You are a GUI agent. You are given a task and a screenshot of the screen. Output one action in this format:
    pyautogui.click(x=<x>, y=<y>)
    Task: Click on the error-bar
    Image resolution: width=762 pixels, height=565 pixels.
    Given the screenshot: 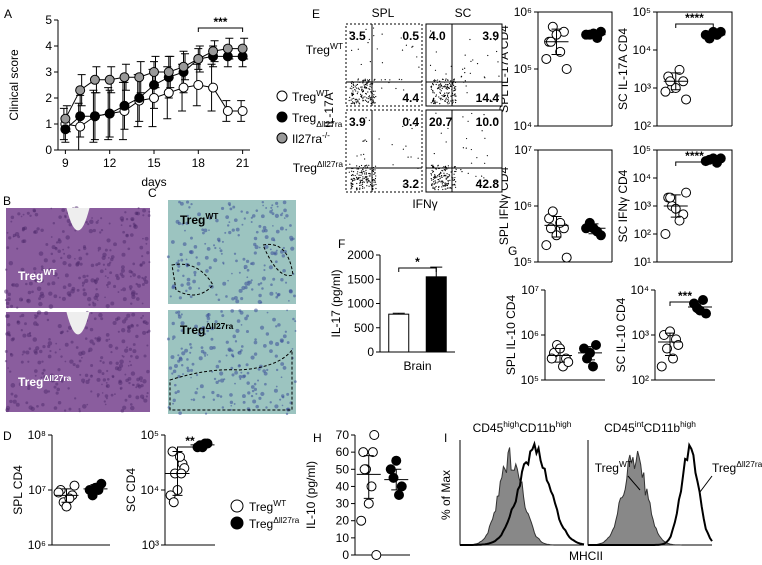 What is the action you would take?
    pyautogui.click(x=556, y=226)
    